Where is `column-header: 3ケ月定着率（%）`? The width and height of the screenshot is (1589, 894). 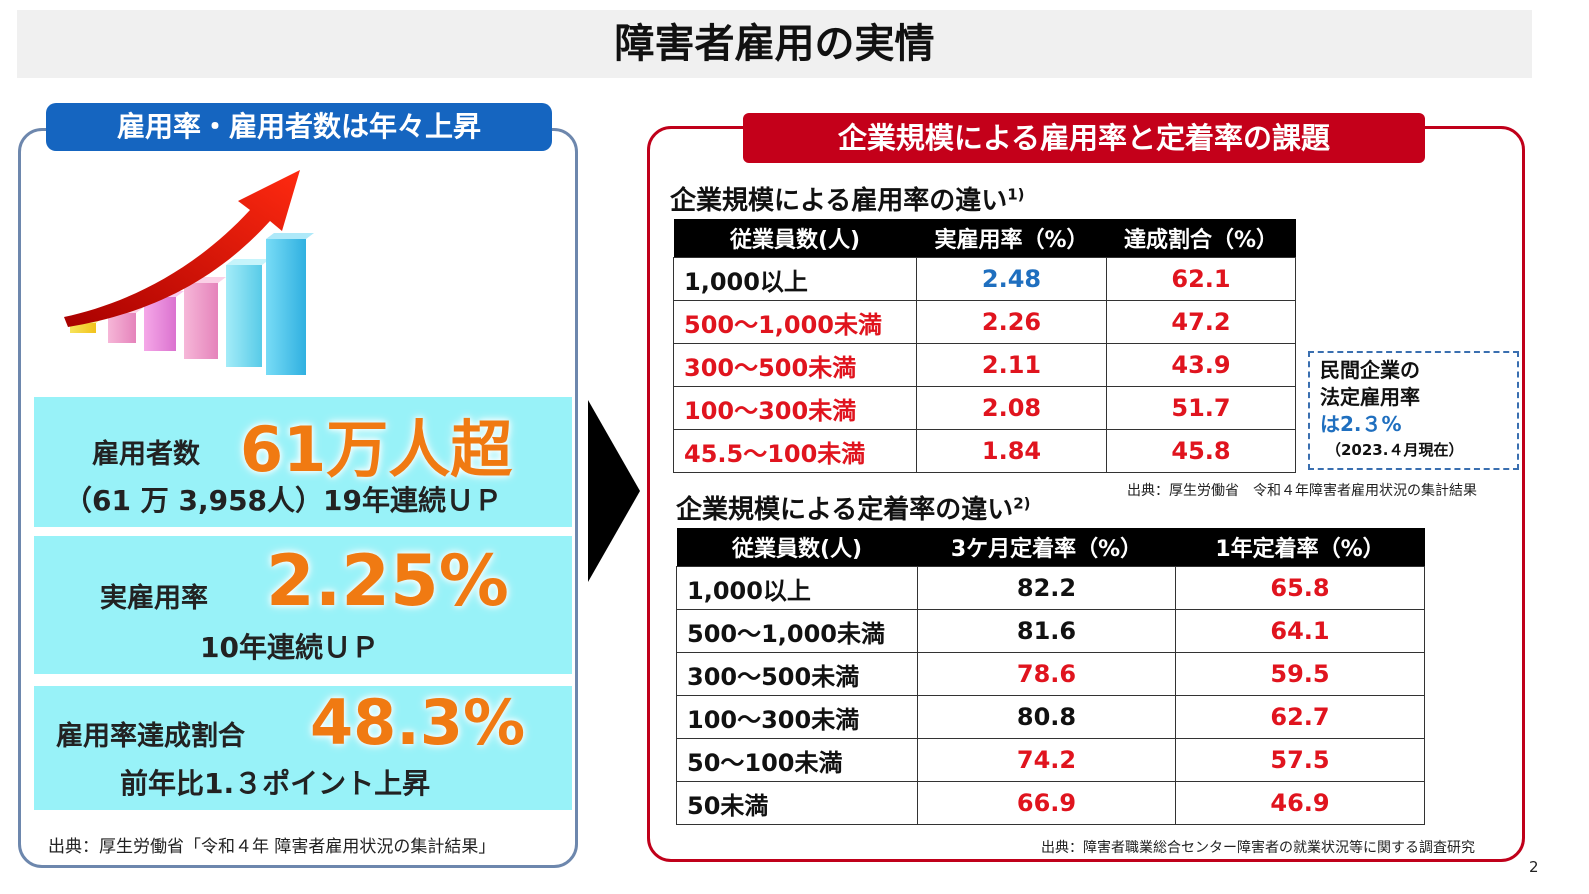 column-header: 3ケ月定着率（%） is located at coordinates (1046, 547).